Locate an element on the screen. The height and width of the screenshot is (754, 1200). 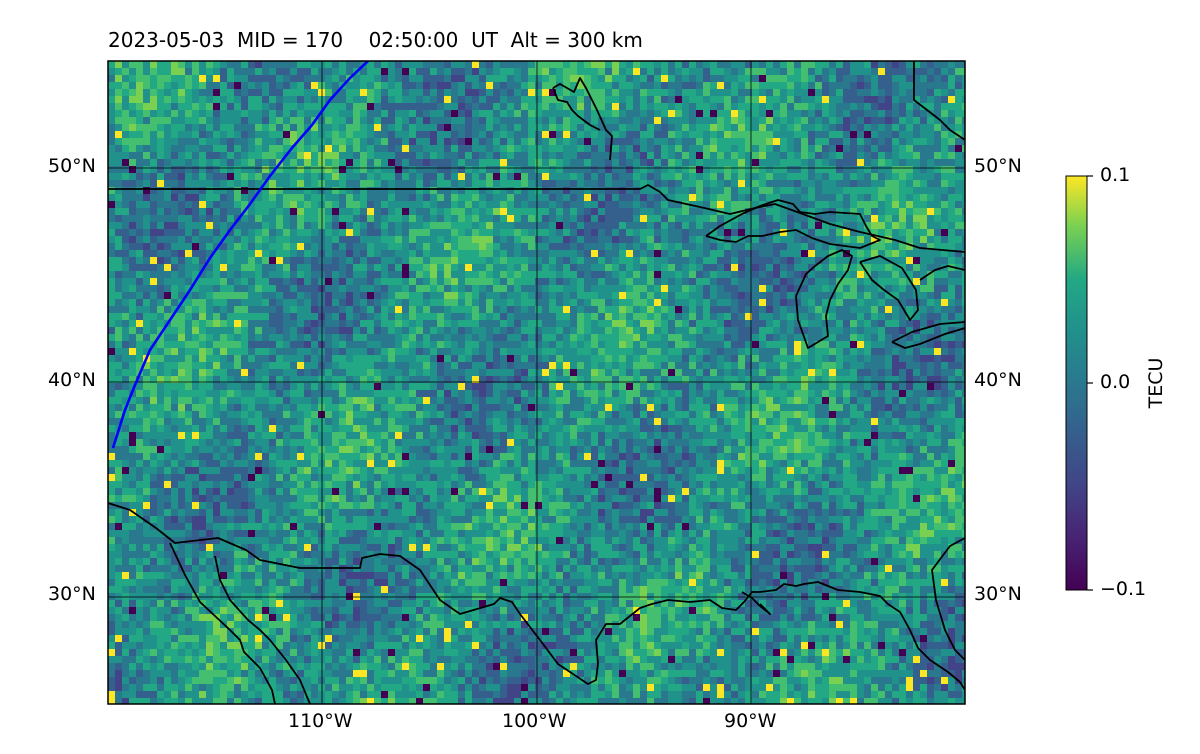
lat-tick-right-30: 30°N is located at coordinates (998, 594).